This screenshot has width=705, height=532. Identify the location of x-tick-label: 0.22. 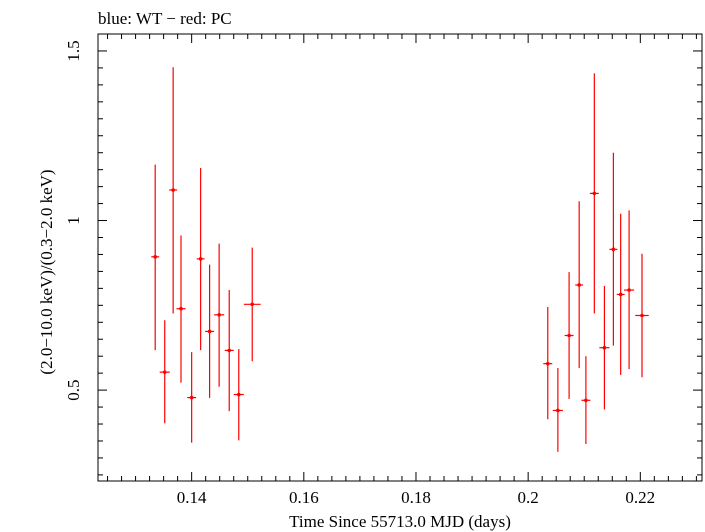
(640, 497).